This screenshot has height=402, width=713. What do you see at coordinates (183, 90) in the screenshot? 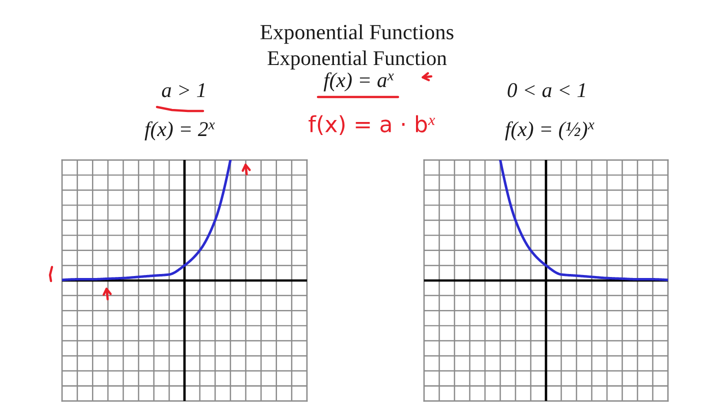
I see `chart-title: a > 1` at bounding box center [183, 90].